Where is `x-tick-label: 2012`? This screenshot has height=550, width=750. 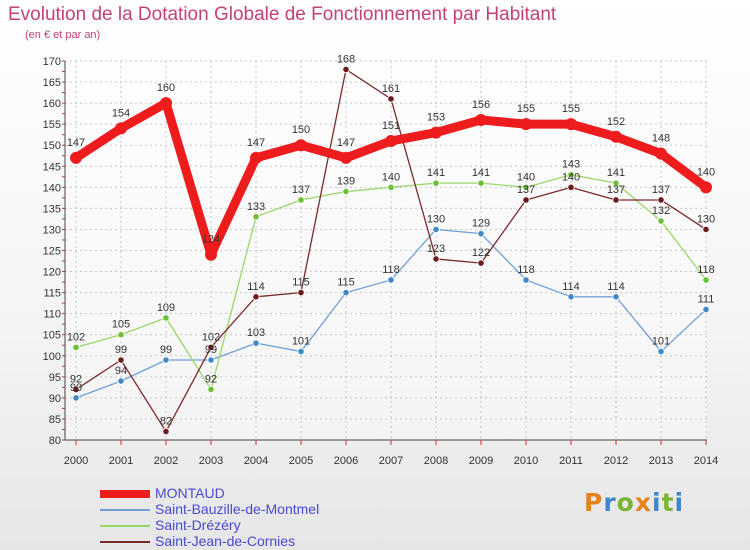
x-tick-label: 2012 is located at coordinates (616, 461).